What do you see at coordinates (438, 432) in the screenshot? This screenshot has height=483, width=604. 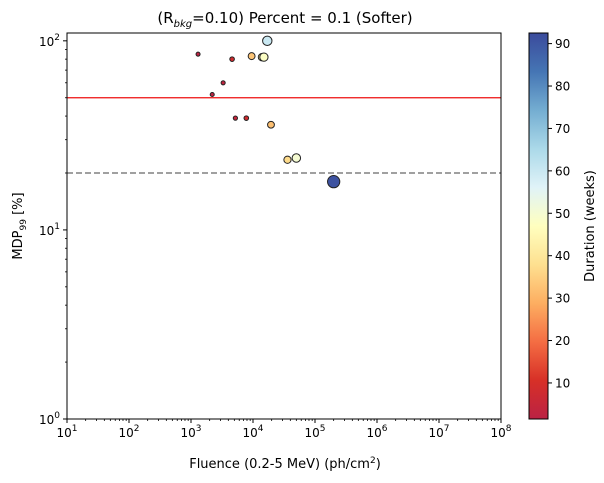 I see `x-tick-label: 10⁷` at bounding box center [438, 432].